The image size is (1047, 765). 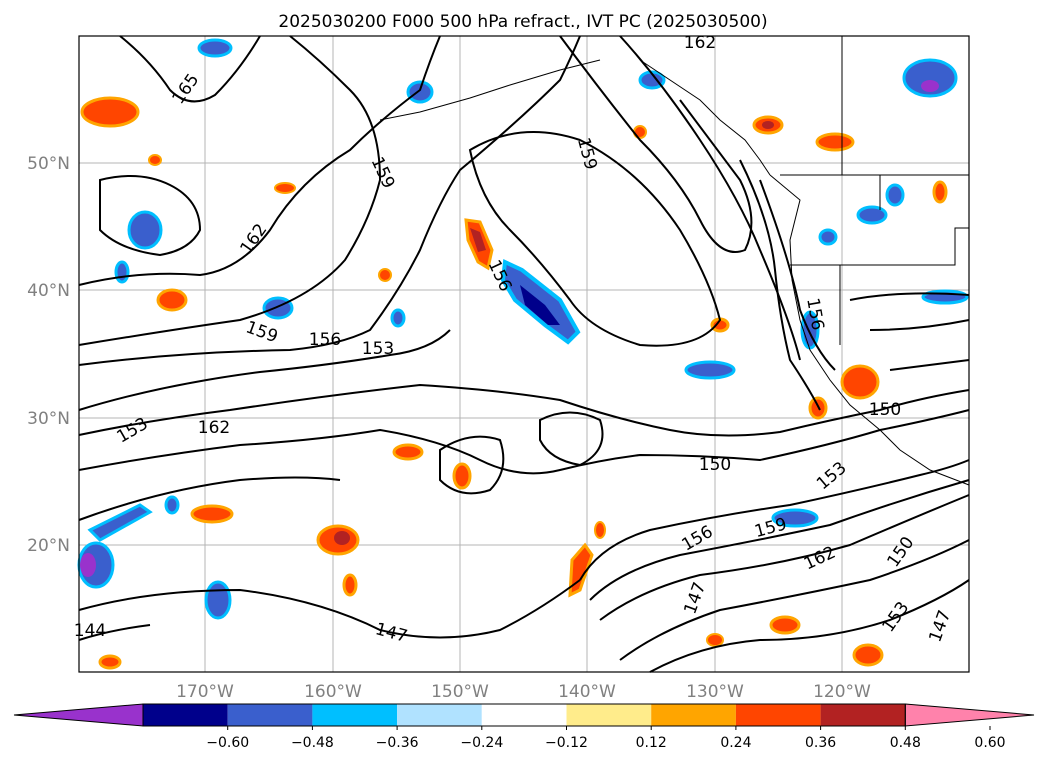 What do you see at coordinates (969, 715) in the screenshot?
I see `colorbar-extend-high` at bounding box center [969, 715].